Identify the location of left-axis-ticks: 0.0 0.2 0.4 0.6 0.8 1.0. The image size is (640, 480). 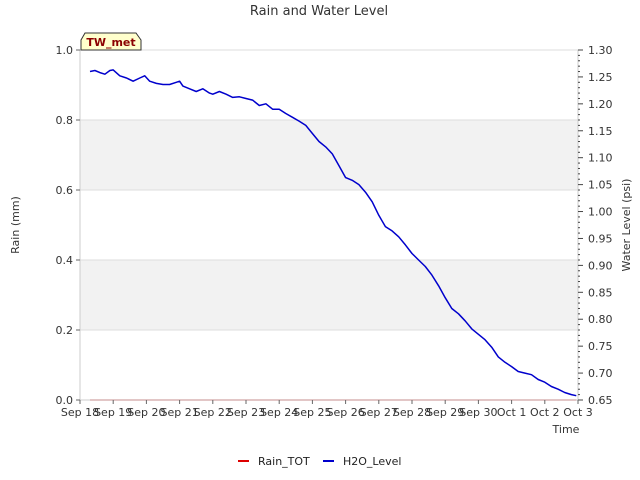
(68, 225).